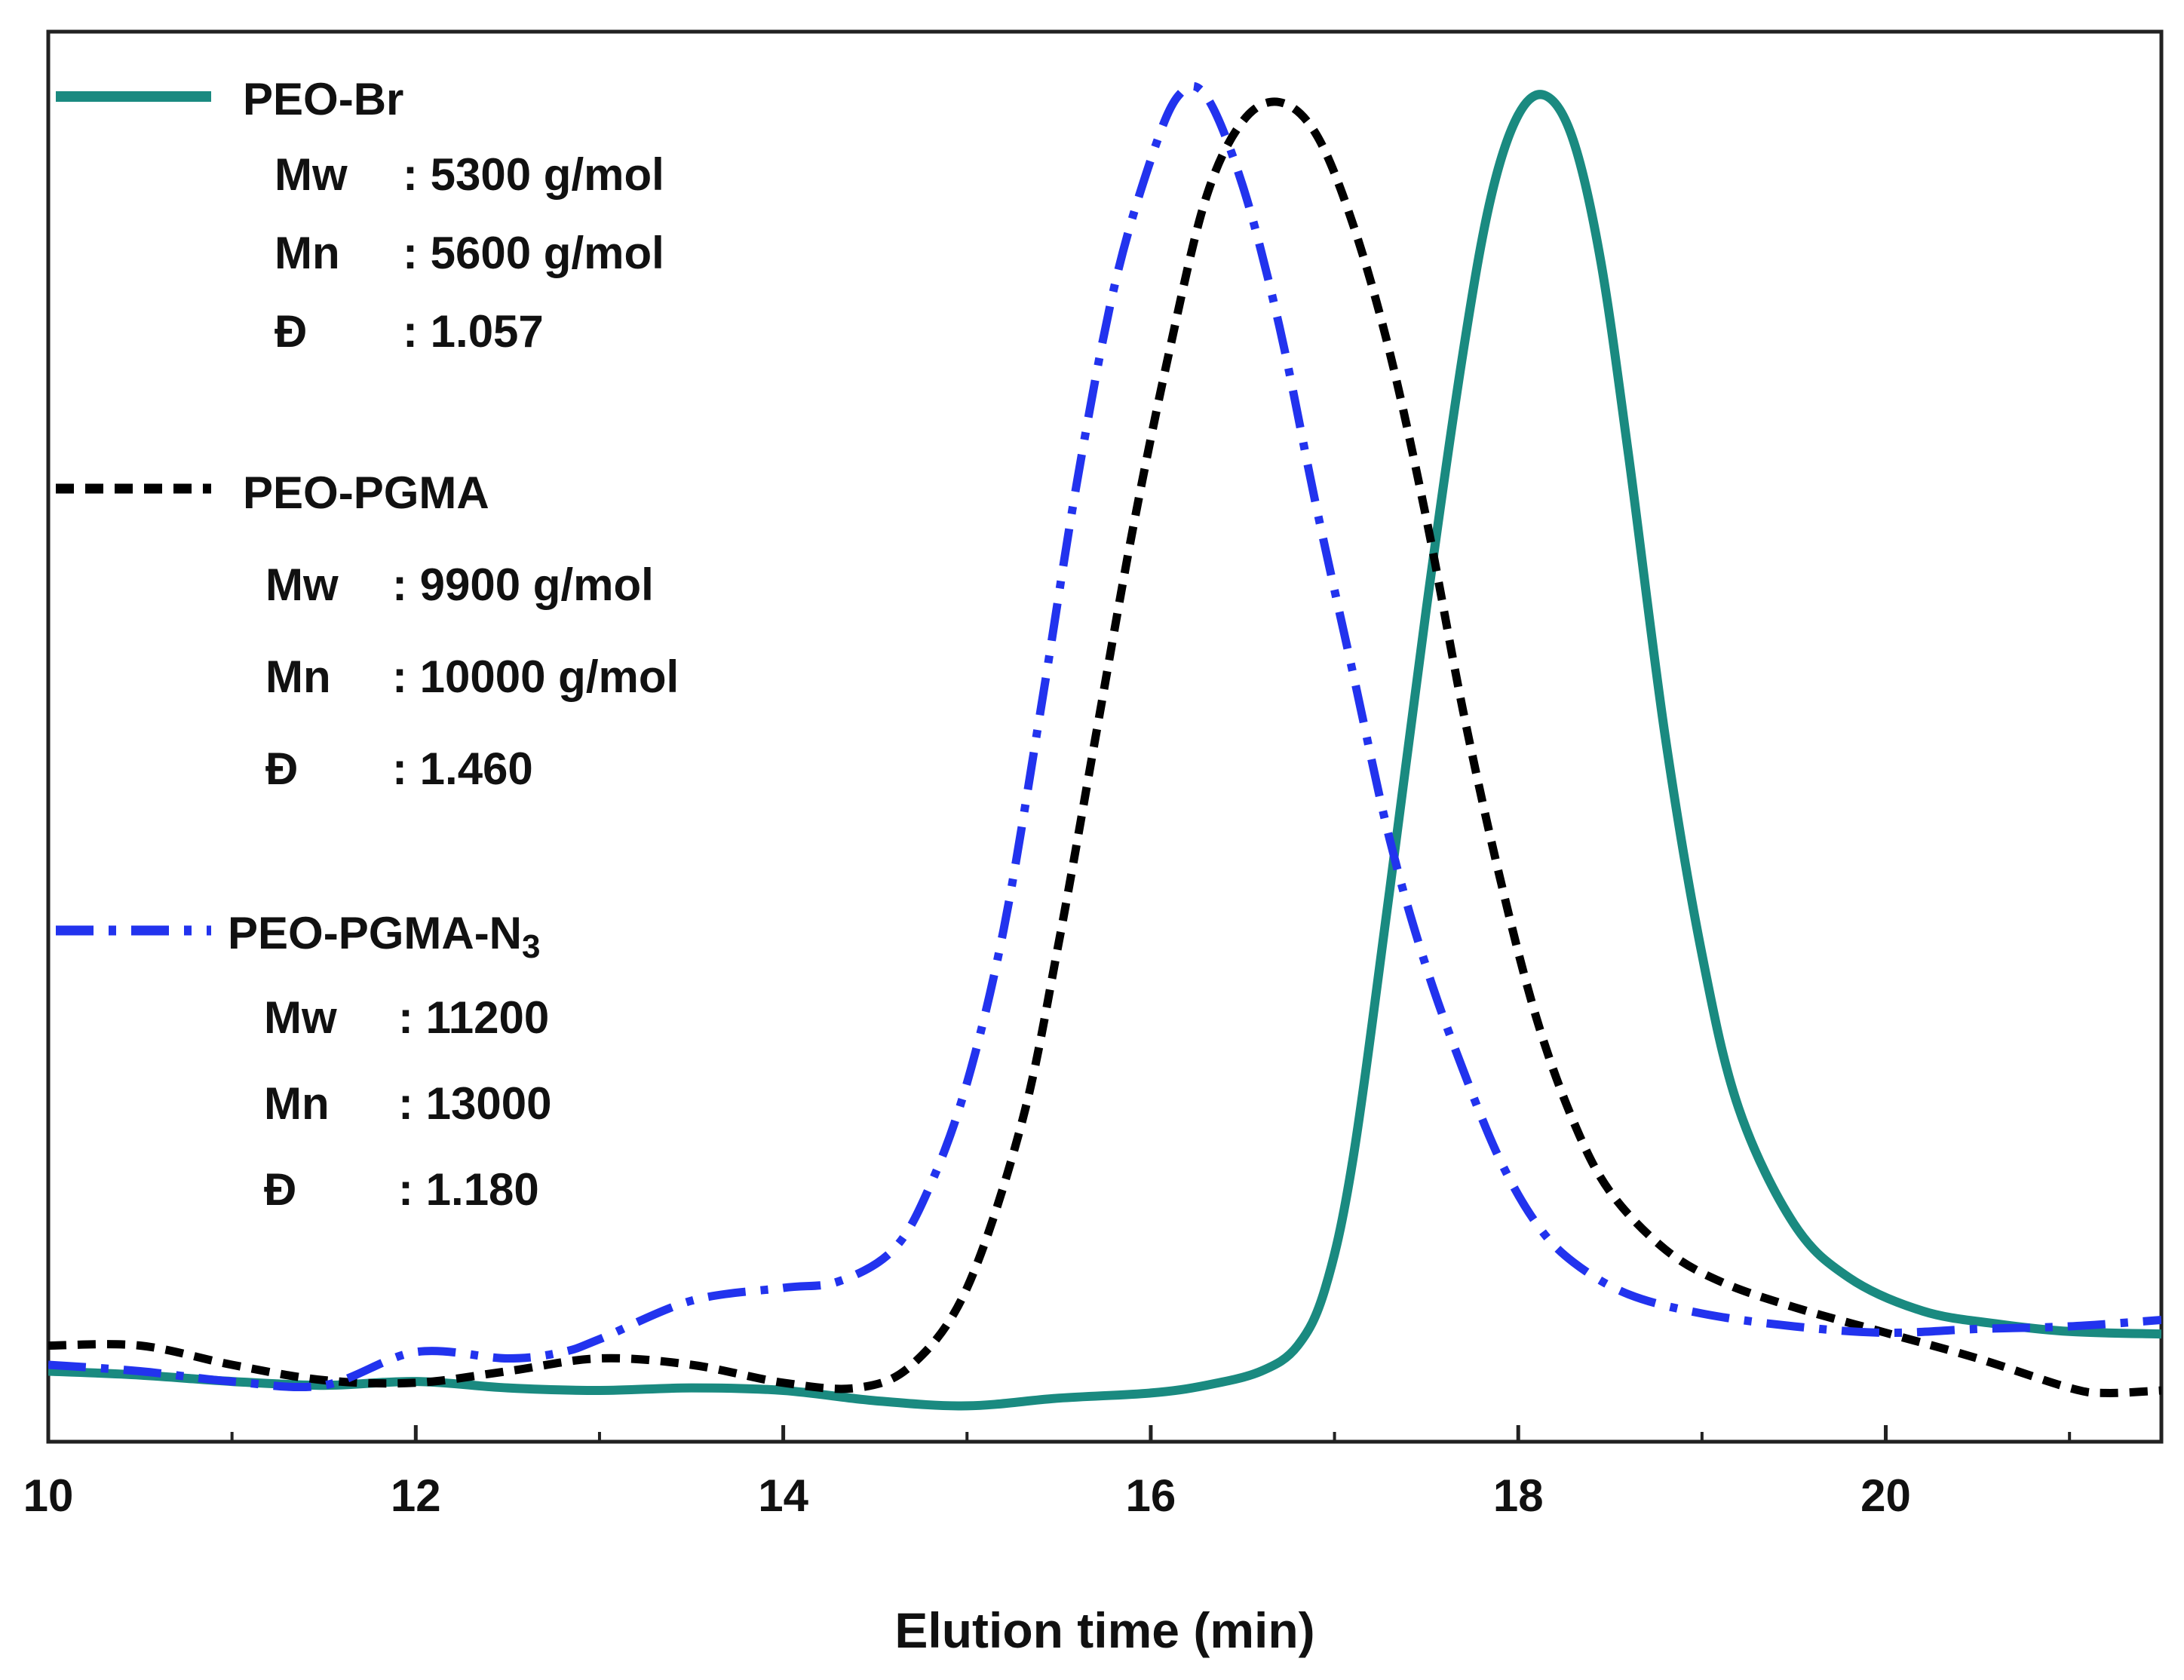  I want to click on x-tick-label: 18, so click(1518, 1495).